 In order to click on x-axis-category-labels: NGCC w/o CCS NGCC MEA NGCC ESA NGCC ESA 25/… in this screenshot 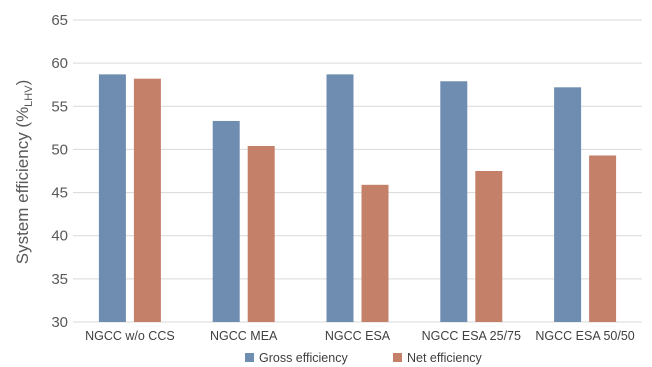, I will do `click(360, 336)`.